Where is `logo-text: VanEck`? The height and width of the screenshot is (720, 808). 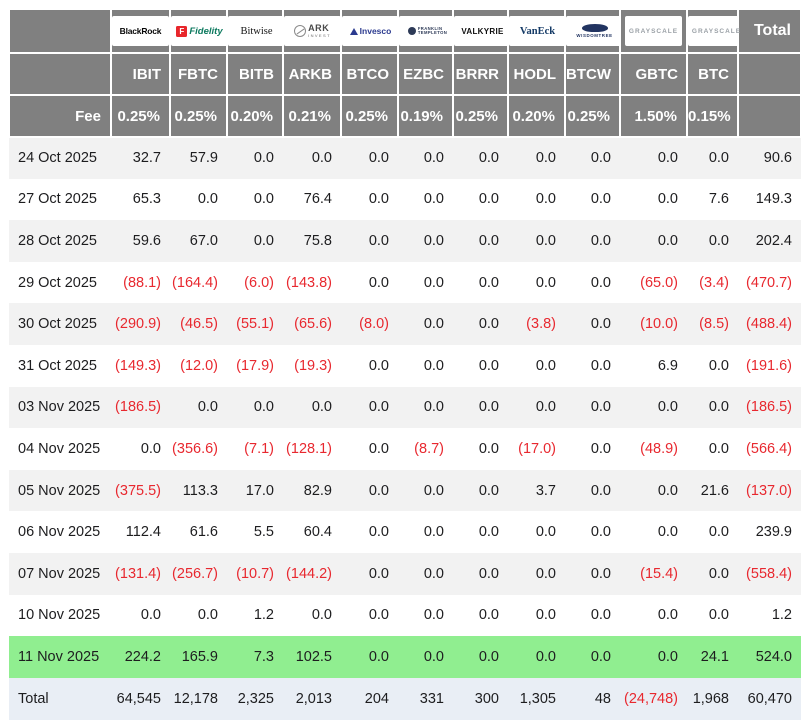 logo-text: VanEck is located at coordinates (537, 31).